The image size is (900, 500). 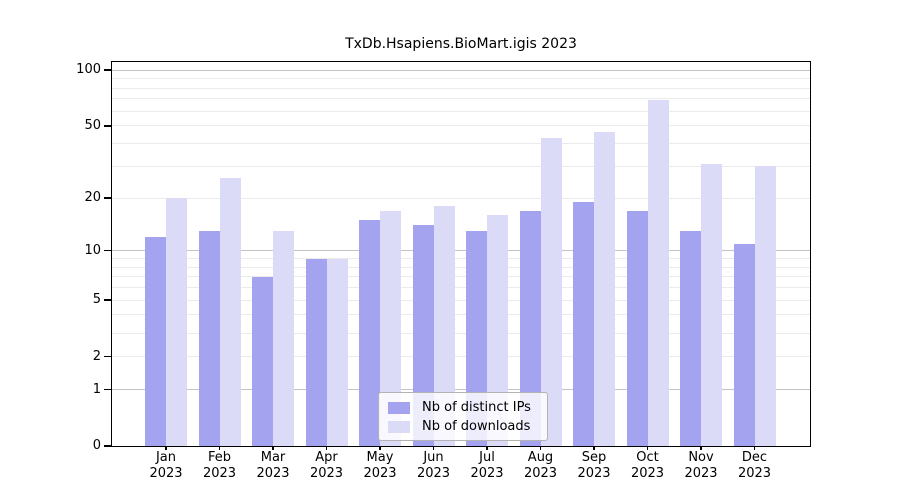 What do you see at coordinates (690, 338) in the screenshot?
I see `bar-distinct-ips-nov` at bounding box center [690, 338].